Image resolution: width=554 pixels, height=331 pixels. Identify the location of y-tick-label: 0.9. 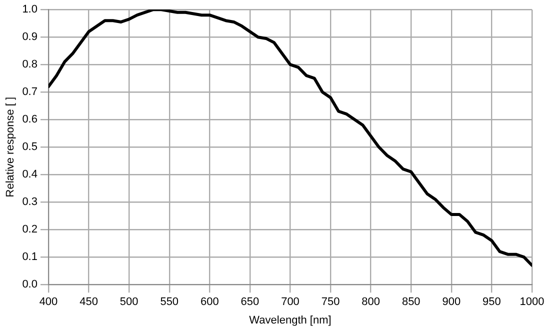
(30, 37).